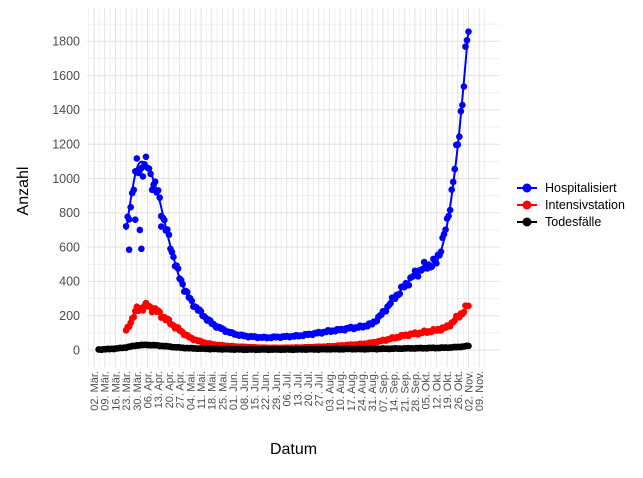 This screenshot has height=478, width=643. Describe the element at coordinates (245, 390) in the screenshot. I see `x-tick-label: 08. Jun.` at that location.